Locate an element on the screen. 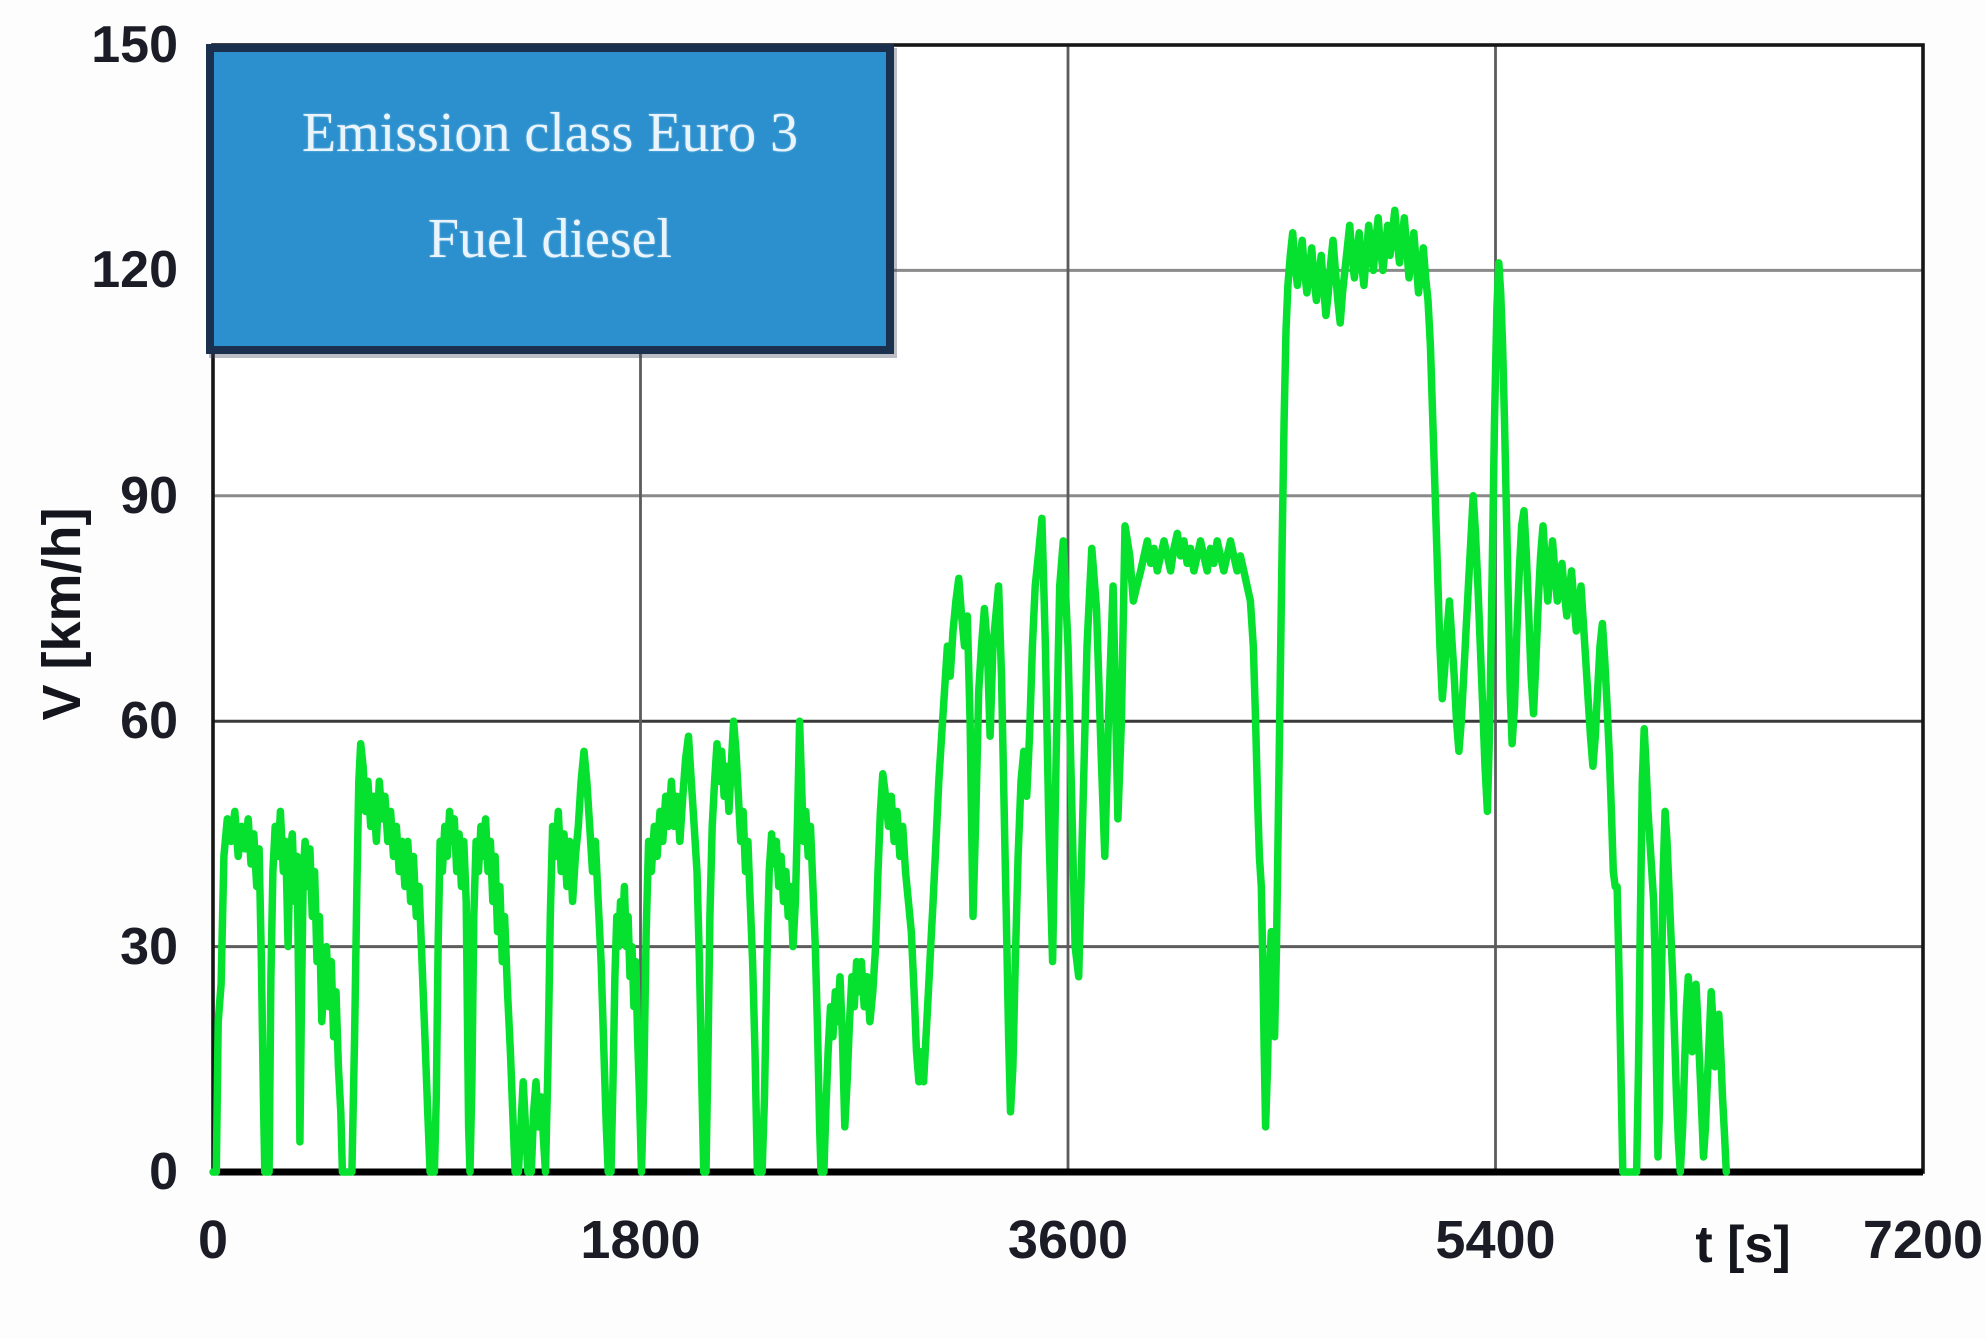  x-tick-label: 5400 is located at coordinates (1495, 1240).